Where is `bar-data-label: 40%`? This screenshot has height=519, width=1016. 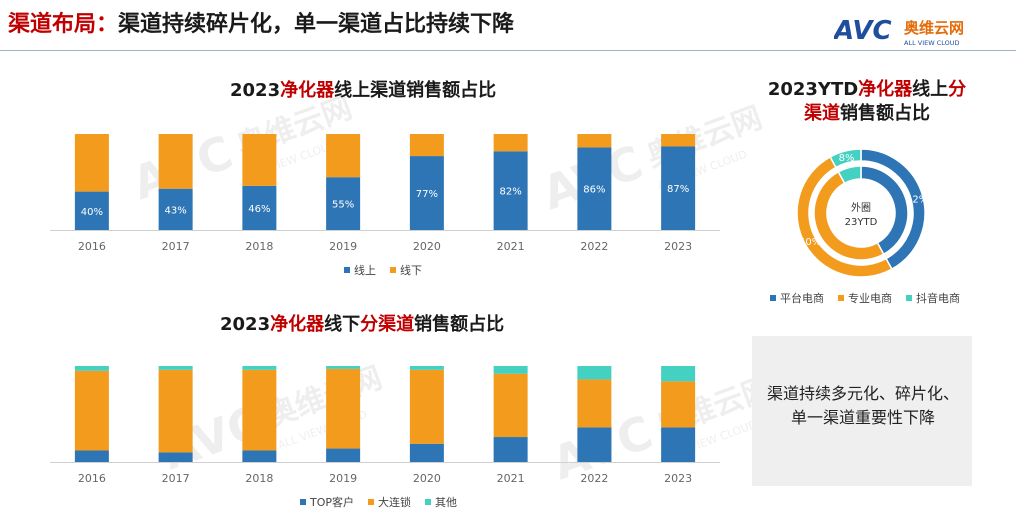
bar-data-label: 40% is located at coordinates (92, 212).